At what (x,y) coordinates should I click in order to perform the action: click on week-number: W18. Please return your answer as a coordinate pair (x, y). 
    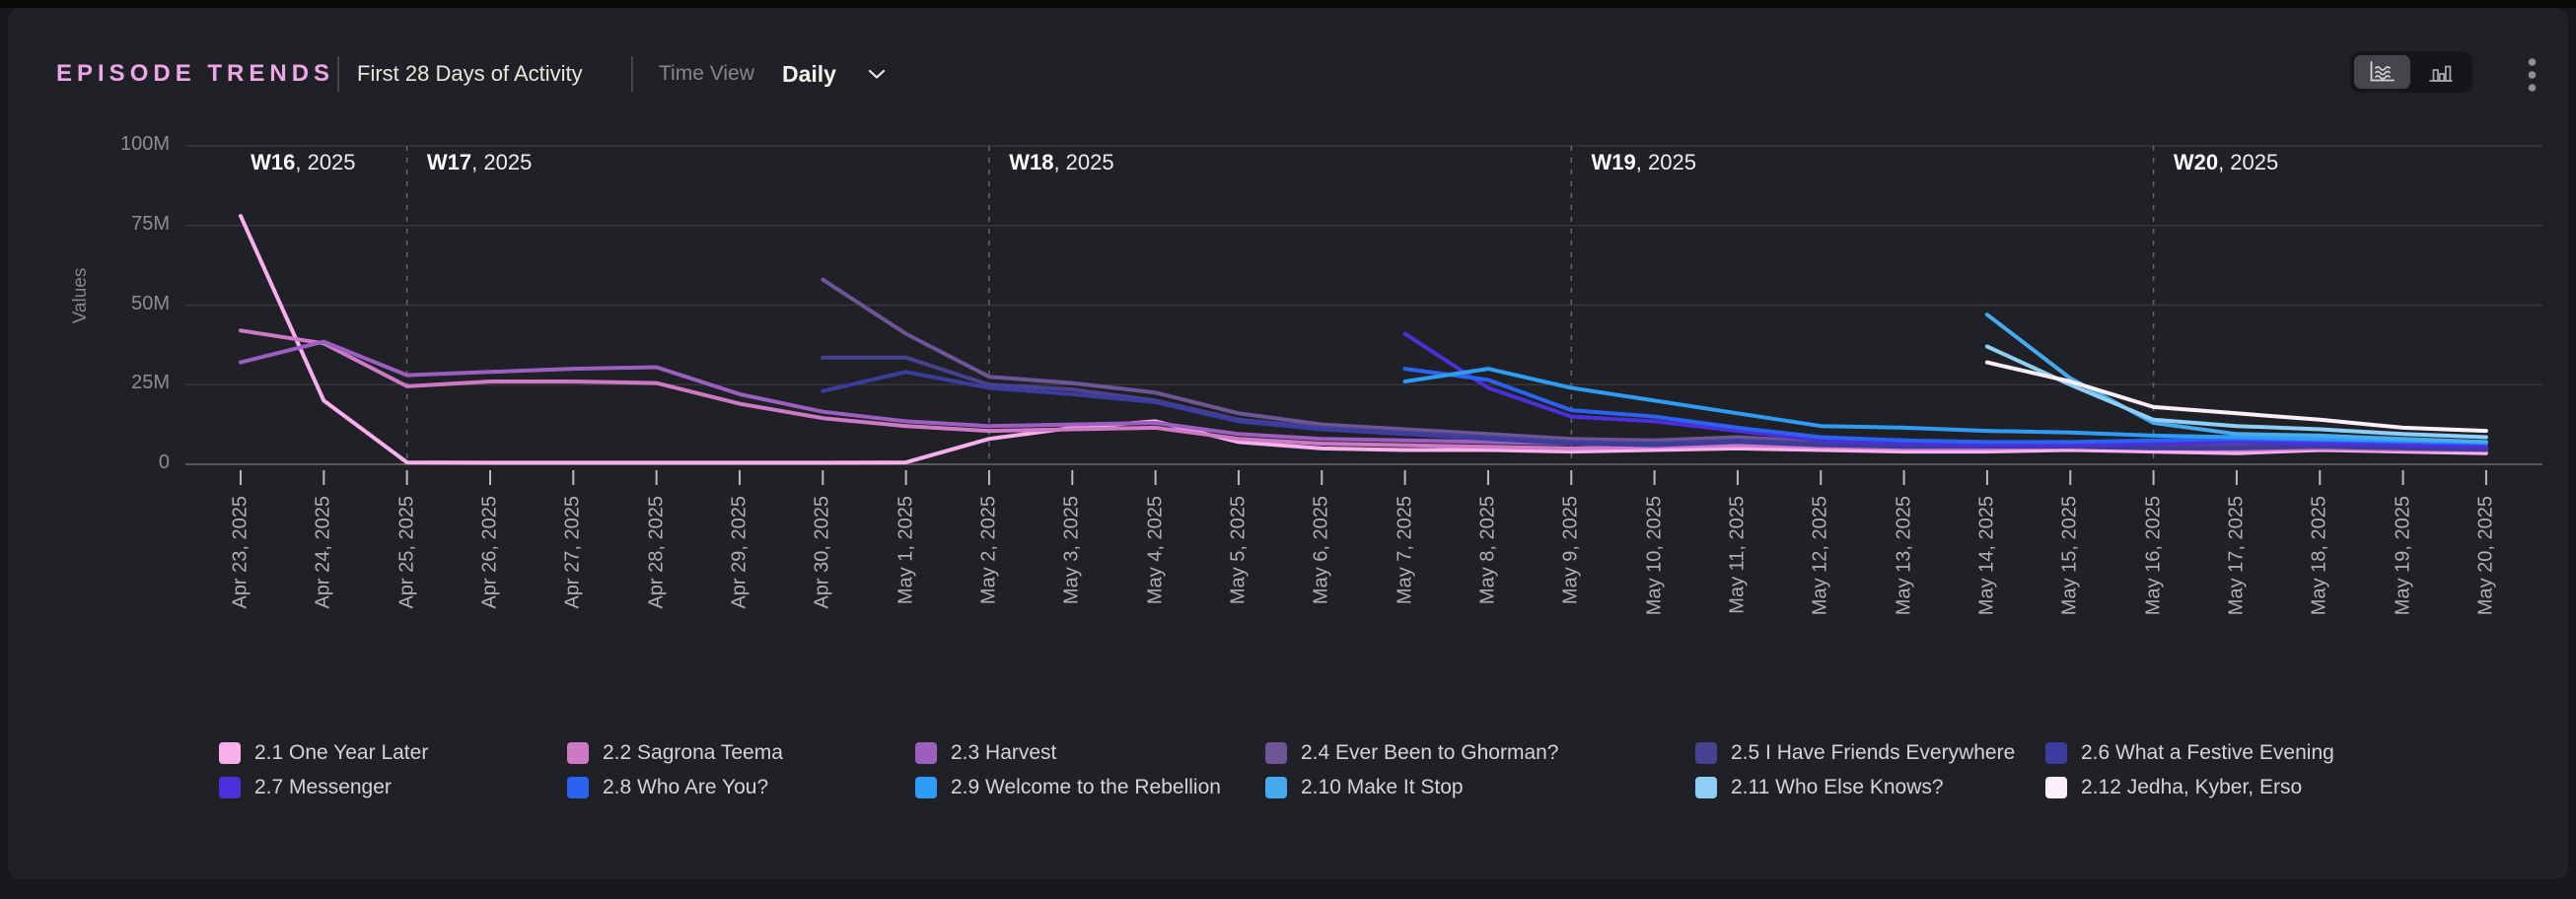
    Looking at the image, I should click on (1032, 162).